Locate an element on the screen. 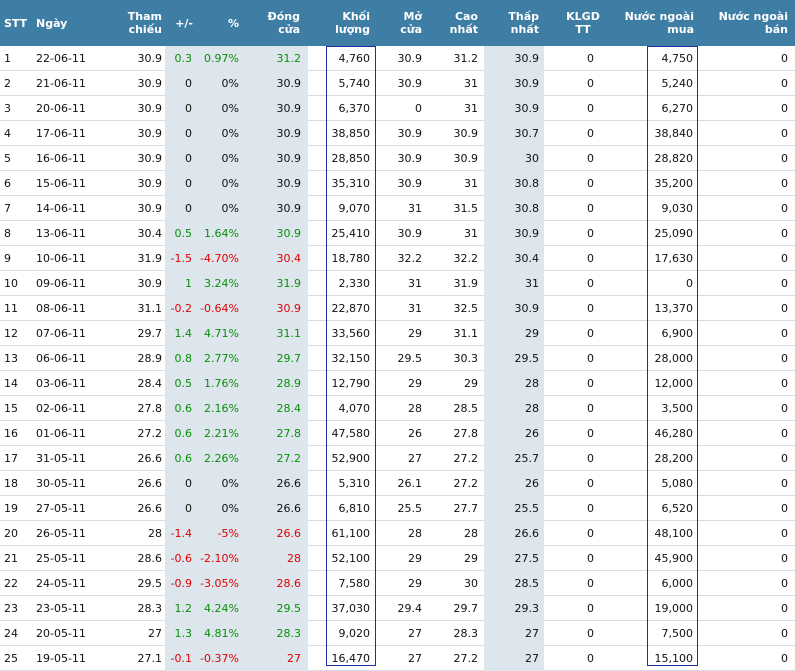 The image size is (795, 671). header-foreign-buy: Nước ngoài mua is located at coordinates (656, 23).